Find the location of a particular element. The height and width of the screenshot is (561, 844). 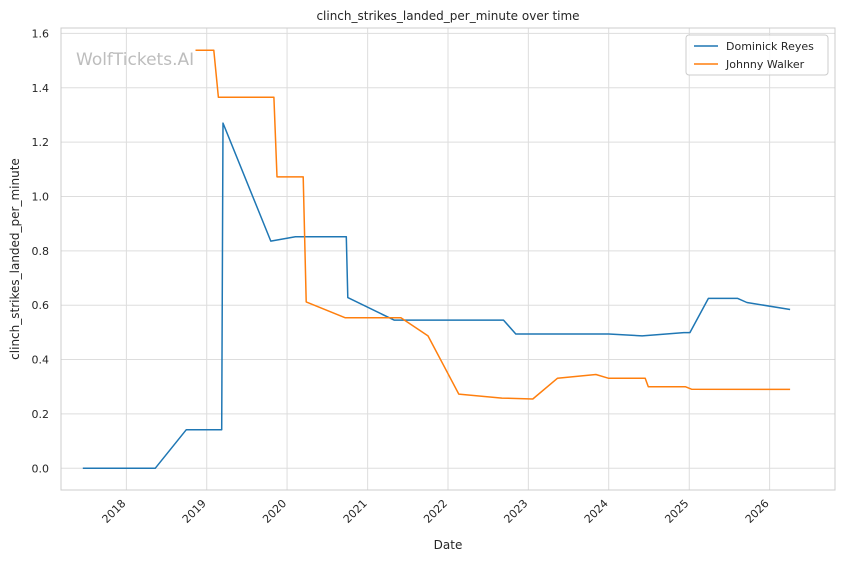

x-tick-label: 2018 is located at coordinates (114, 511).